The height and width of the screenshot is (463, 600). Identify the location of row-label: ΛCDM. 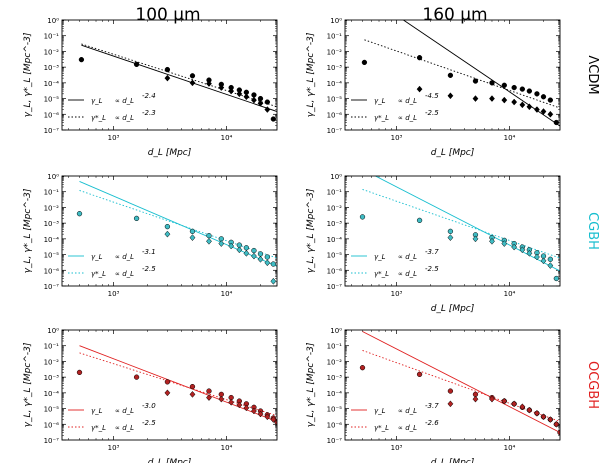
(592, 74).